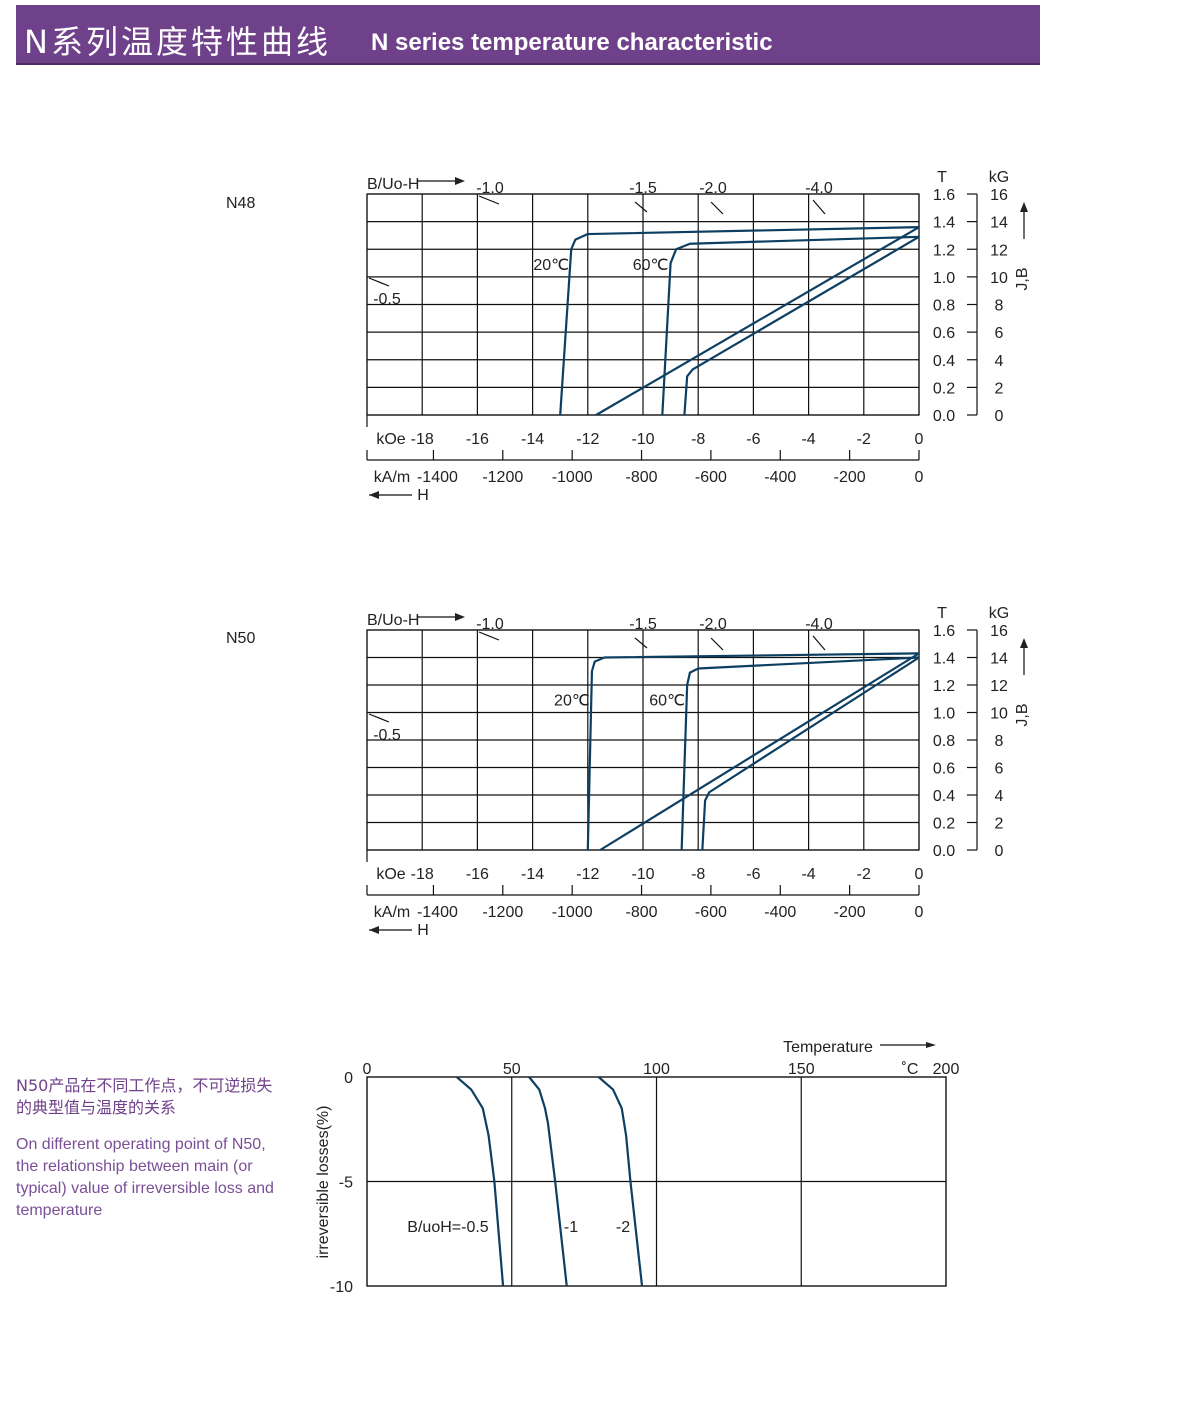  Describe the element at coordinates (698, 874) in the screenshot. I see `x-tick-label-koe: -8` at that location.